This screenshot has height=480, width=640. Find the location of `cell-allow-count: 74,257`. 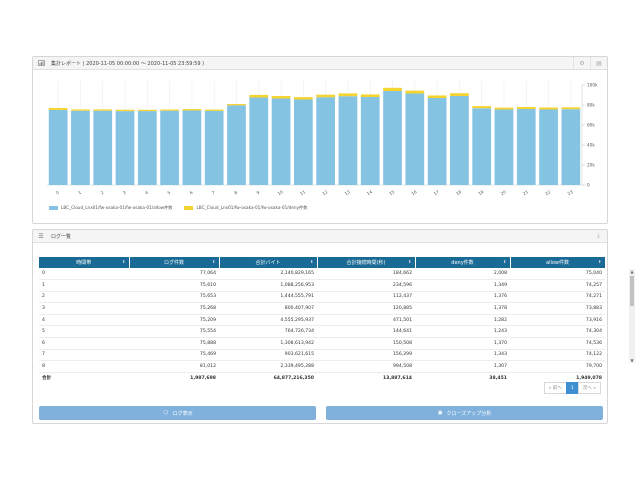

cell-allow-count: 74,257 is located at coordinates (557, 285).